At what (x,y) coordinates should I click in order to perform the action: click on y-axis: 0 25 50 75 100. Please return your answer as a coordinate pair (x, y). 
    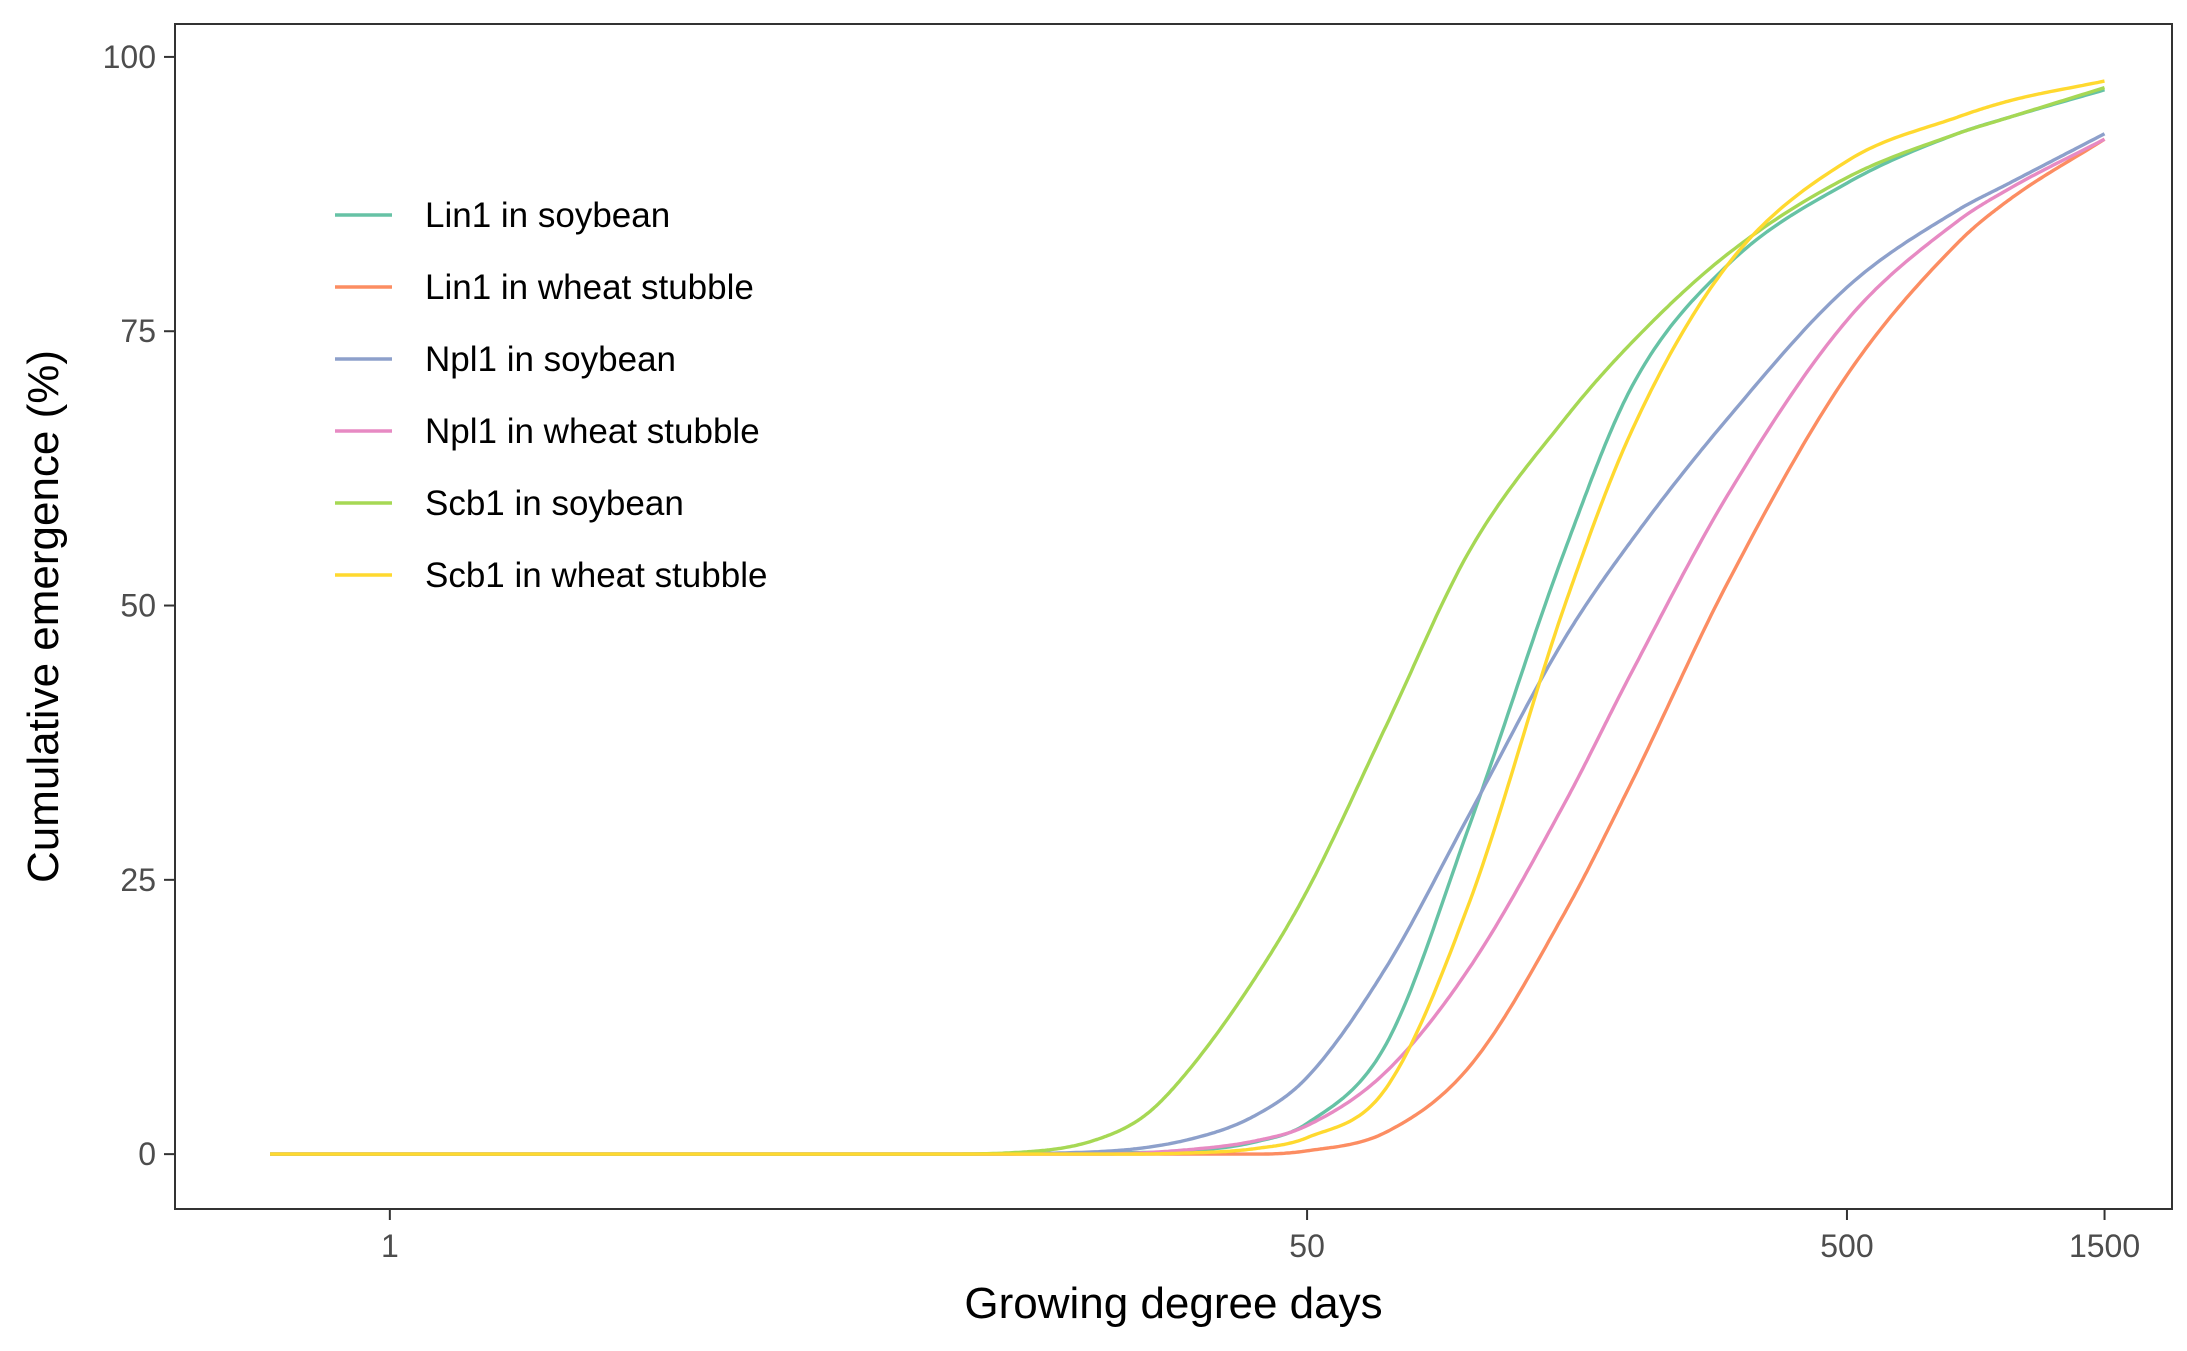
    Looking at the image, I should click on (139, 605).